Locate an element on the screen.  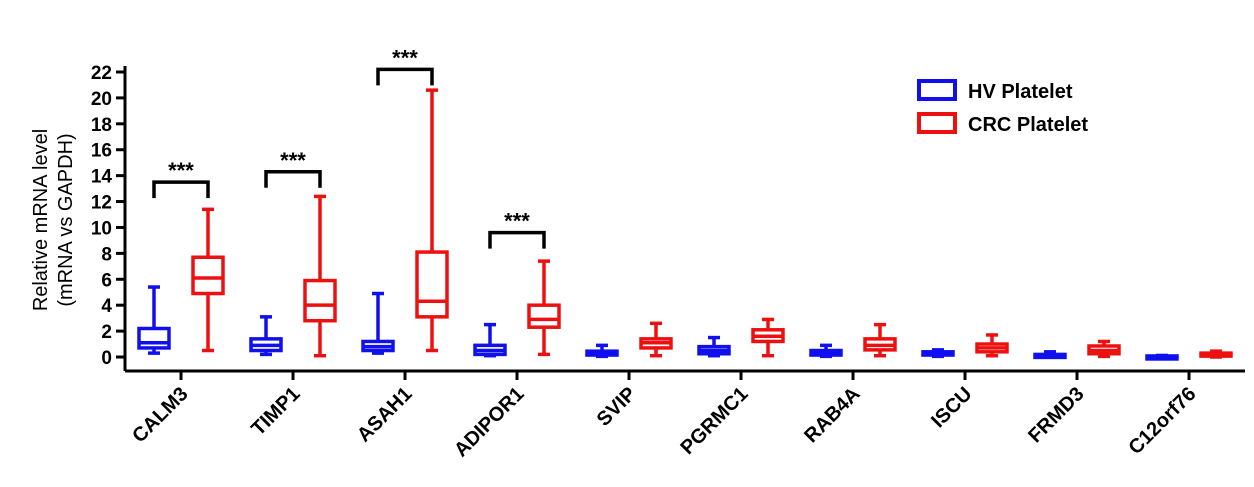
box-crc-frmd3 is located at coordinates (1104, 349).